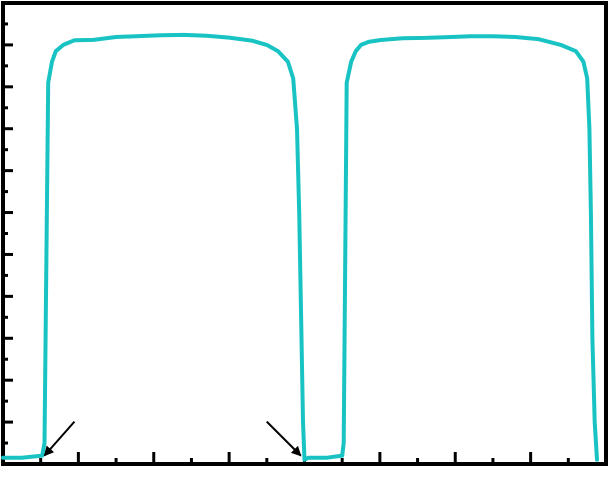 This screenshot has width=609, height=484. What do you see at coordinates (172, 438) in the screenshot?
I see `annotation-group` at bounding box center [172, 438].